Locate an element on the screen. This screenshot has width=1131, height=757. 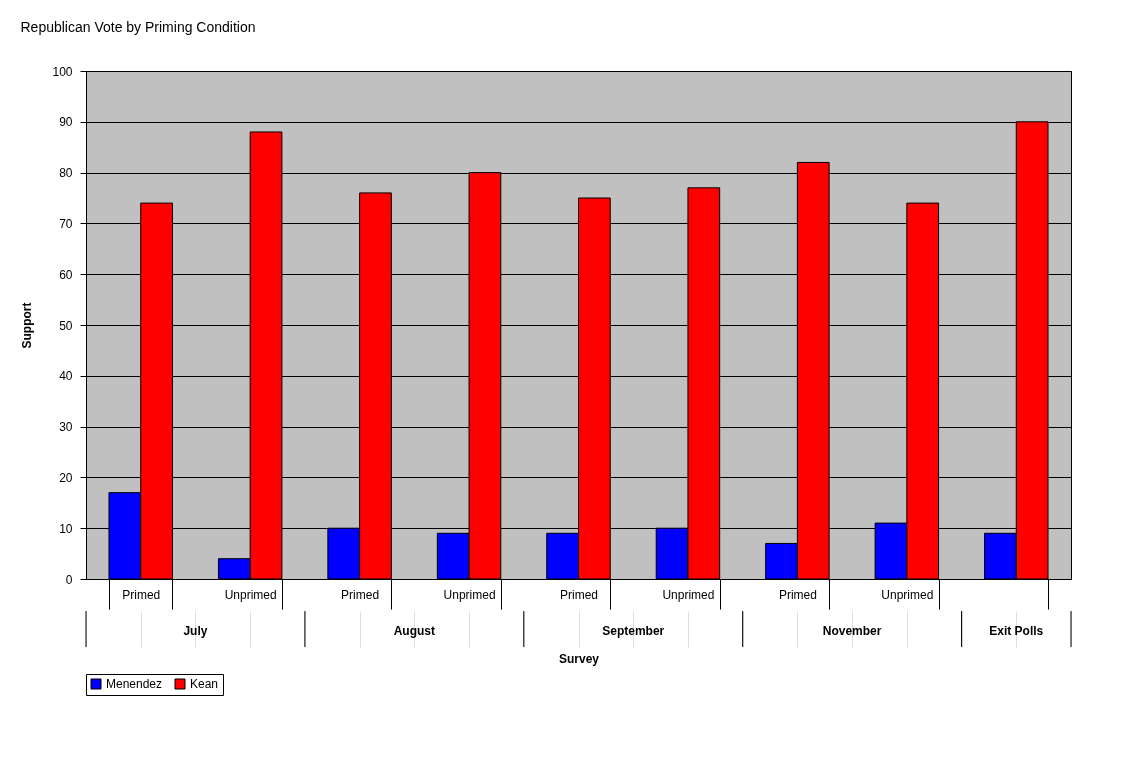
y-tick-label: 50 is located at coordinates (66, 325).